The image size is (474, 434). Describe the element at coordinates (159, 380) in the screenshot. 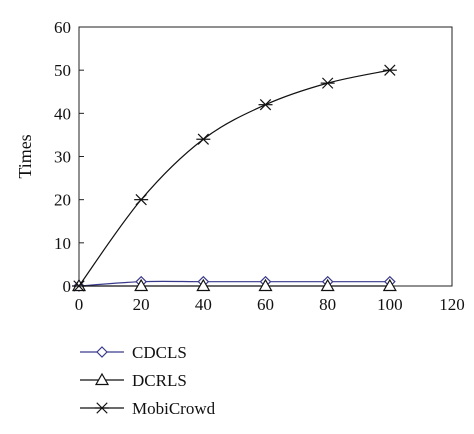

I see `legend-label-dcrls: DCRLS` at that location.